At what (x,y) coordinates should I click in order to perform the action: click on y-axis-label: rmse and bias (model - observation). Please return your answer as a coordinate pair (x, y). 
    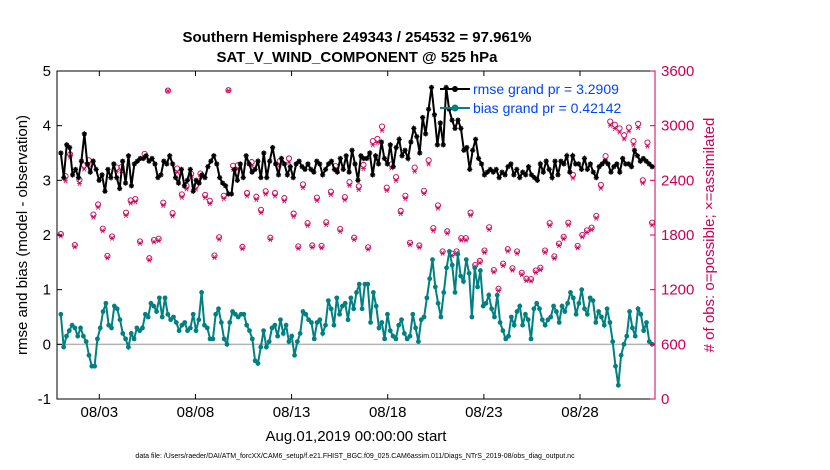
    Looking at the image, I should click on (22, 235).